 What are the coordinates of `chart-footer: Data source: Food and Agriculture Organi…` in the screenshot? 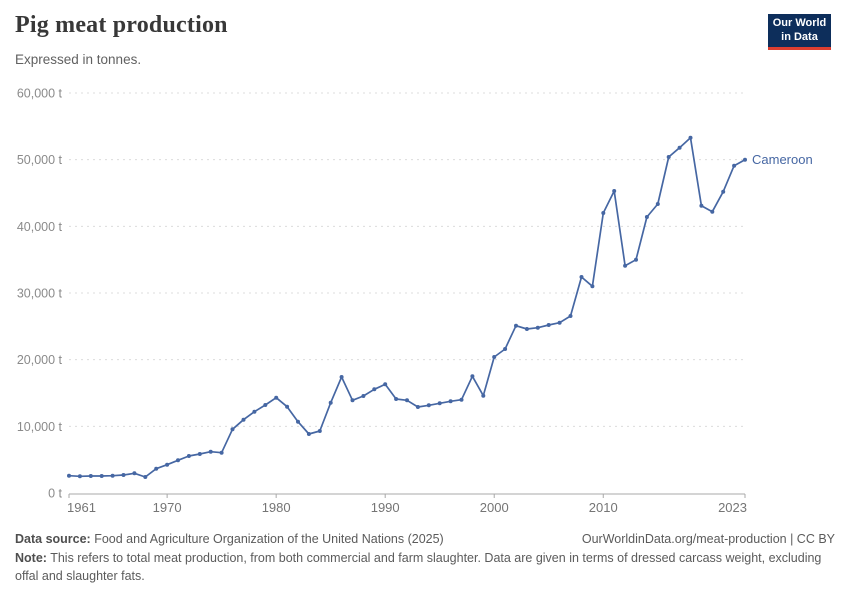 It's located at (425, 557).